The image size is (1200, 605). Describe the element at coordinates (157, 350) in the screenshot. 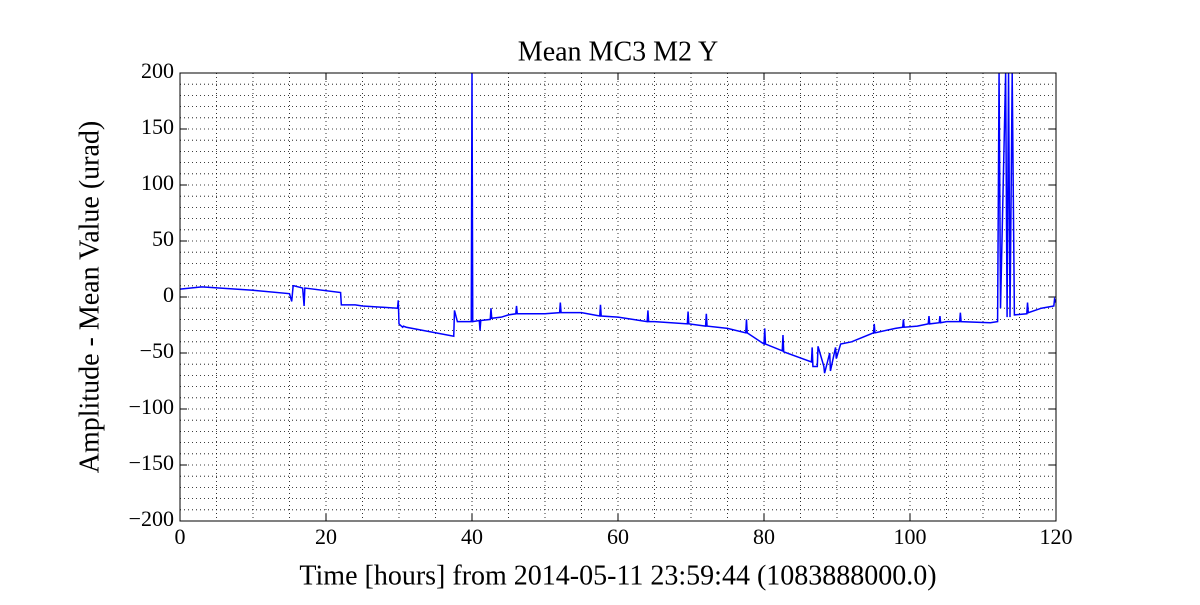

I see `y-tick-label: −50` at that location.